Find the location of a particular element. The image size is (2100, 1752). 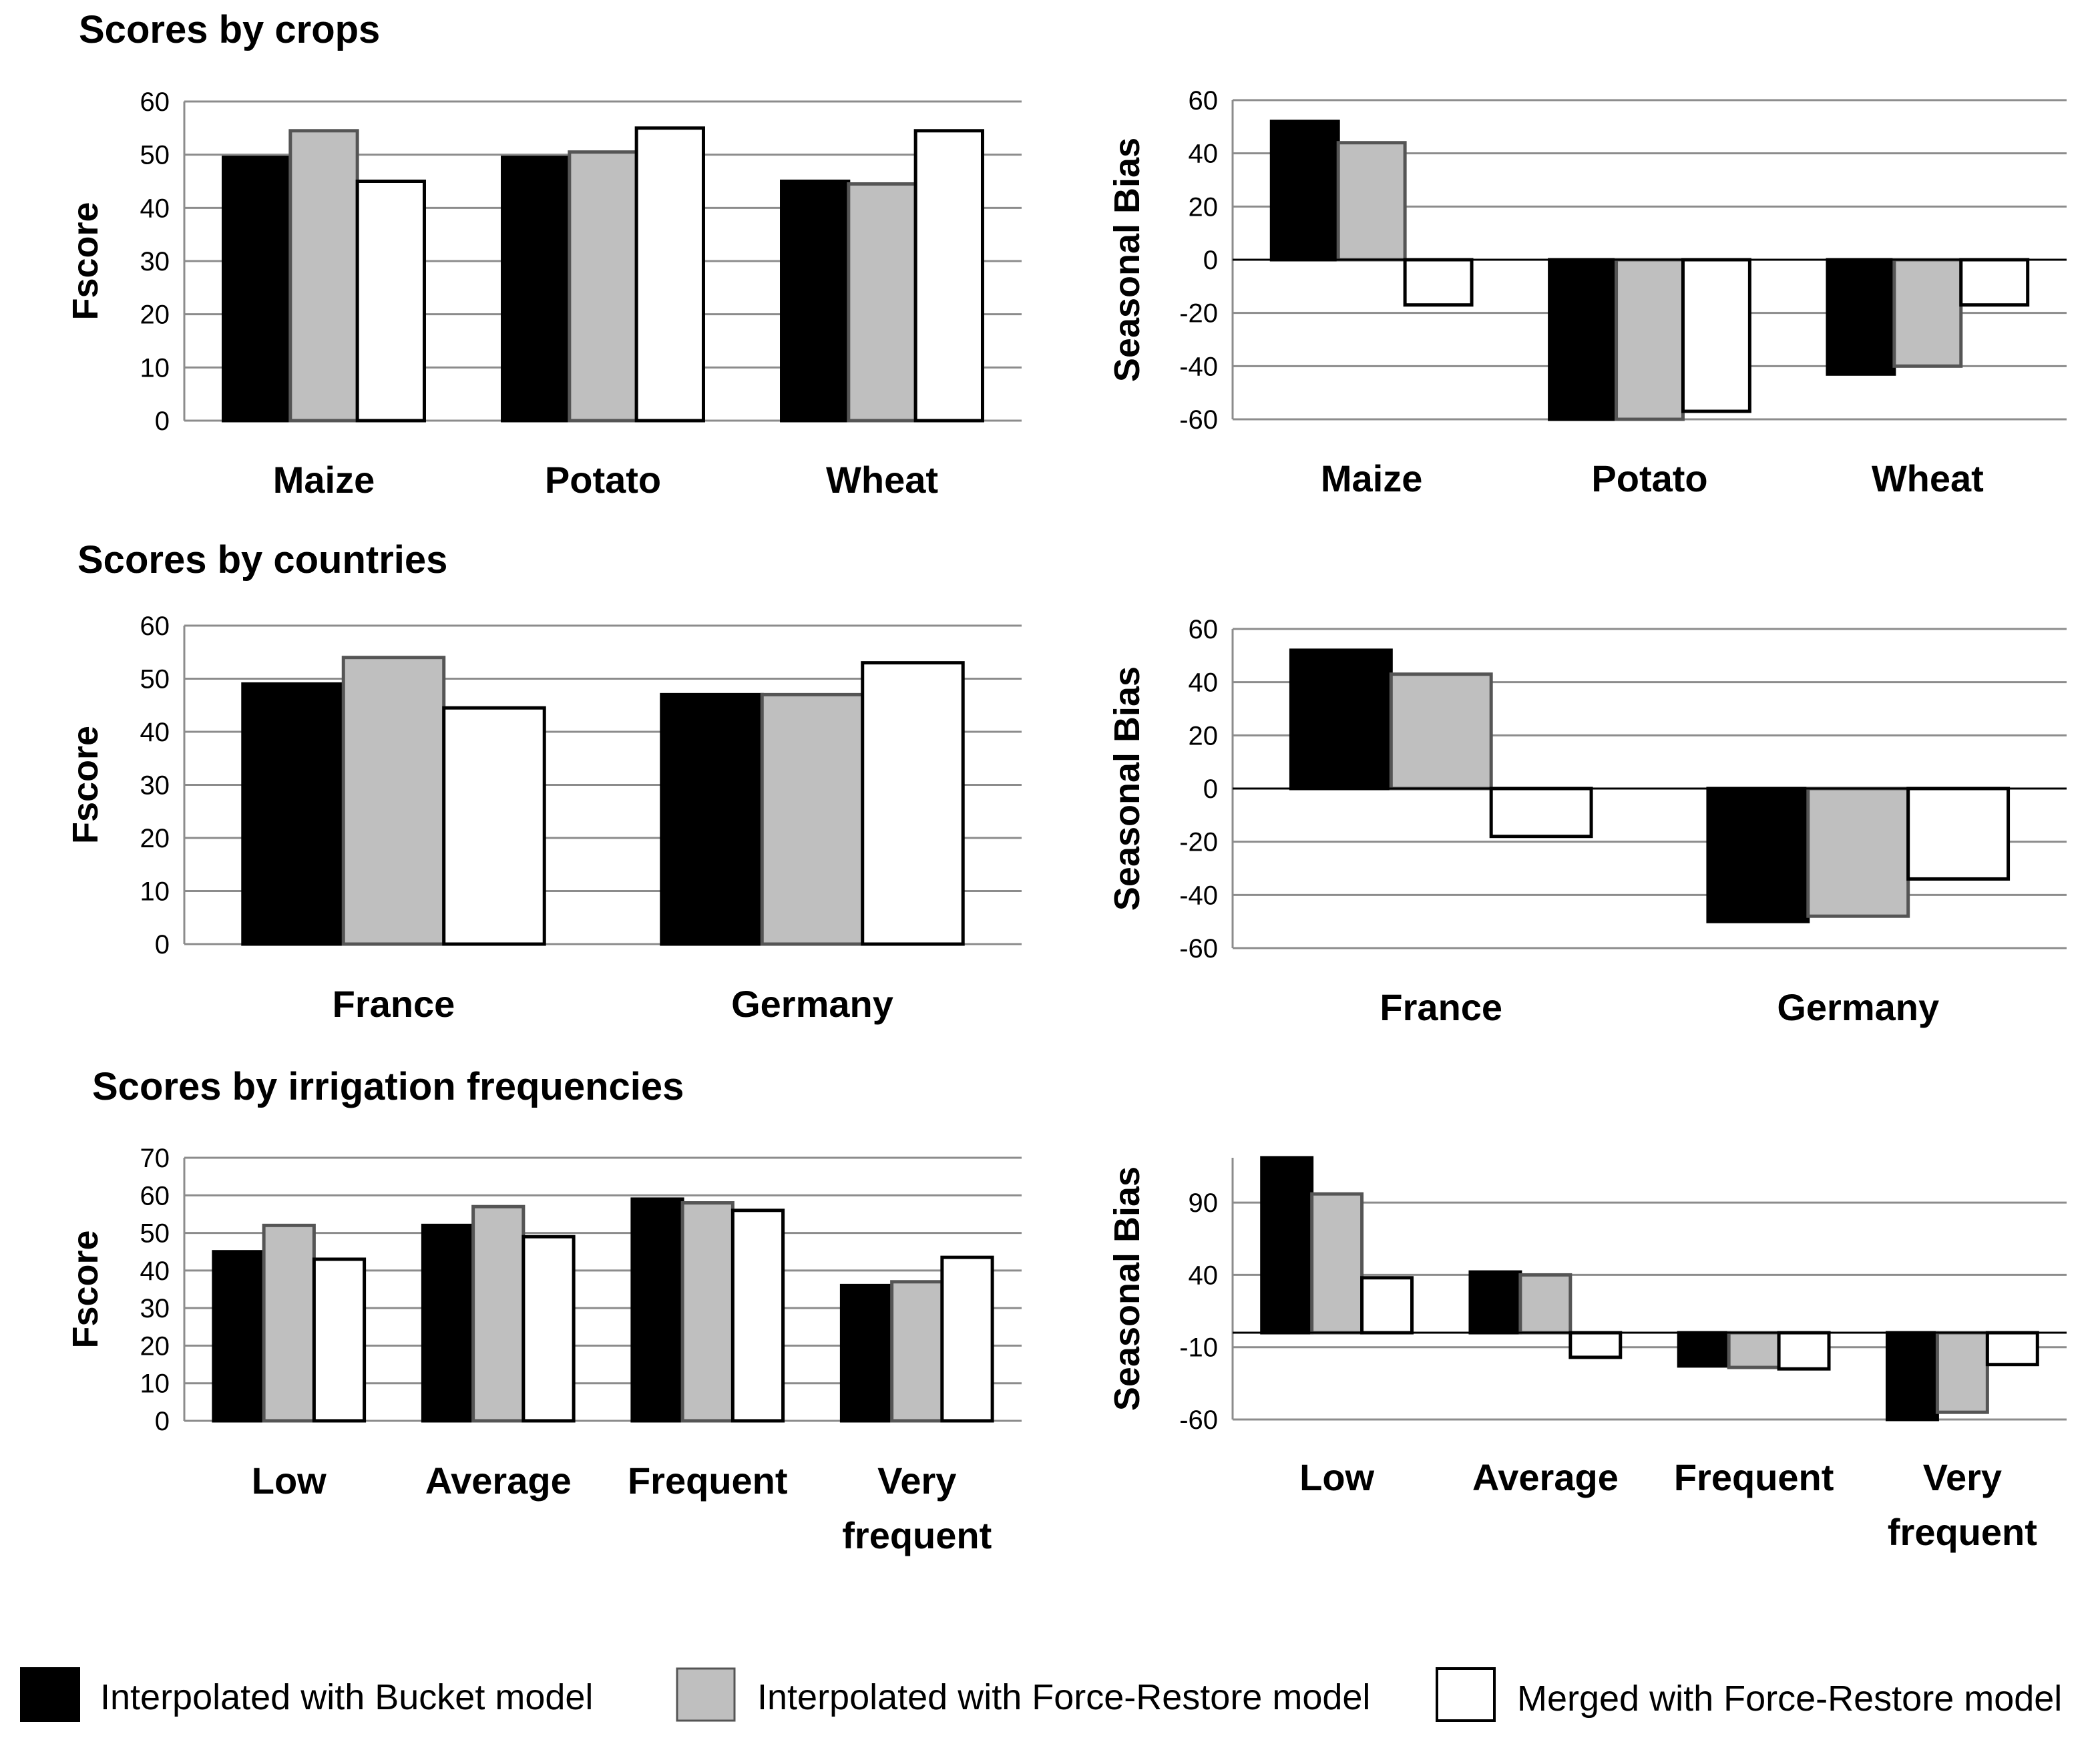

section-title-countries: Scores by countries is located at coordinates (262, 560).